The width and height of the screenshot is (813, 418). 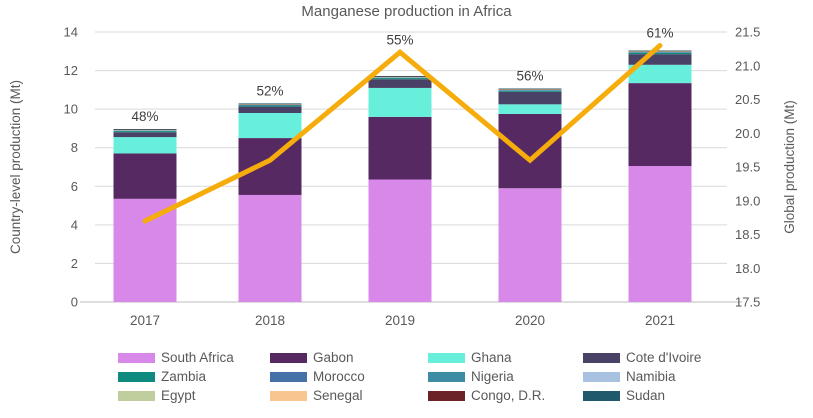 I want to click on right-axis-tick-label: 21.0, so click(x=747, y=65).